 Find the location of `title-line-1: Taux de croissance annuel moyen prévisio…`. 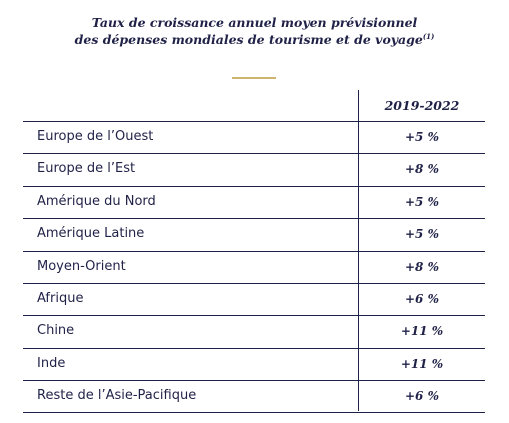

title-line-1: Taux de croissance annuel moyen prévisio… is located at coordinates (254, 22).